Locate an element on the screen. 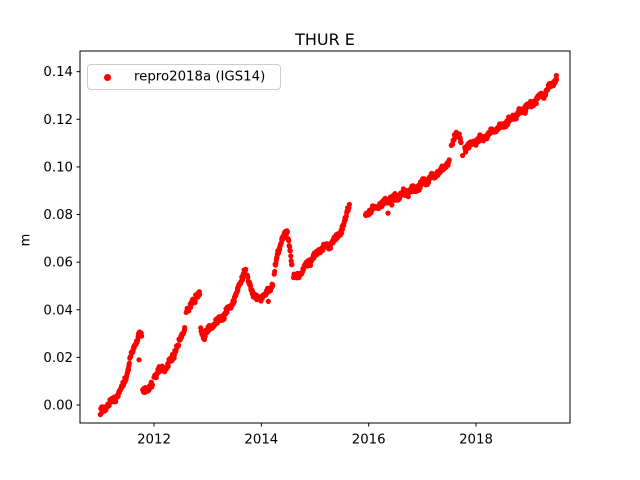  y-axis-label: m is located at coordinates (26, 240).